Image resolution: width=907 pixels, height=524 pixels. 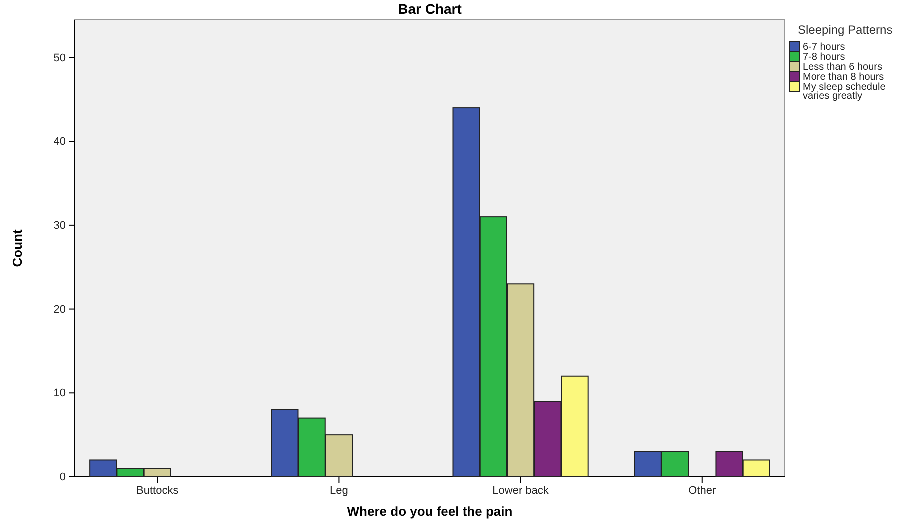 What do you see at coordinates (844, 92) in the screenshot?
I see `legend-label: My sleep schedule varies greatly` at bounding box center [844, 92].